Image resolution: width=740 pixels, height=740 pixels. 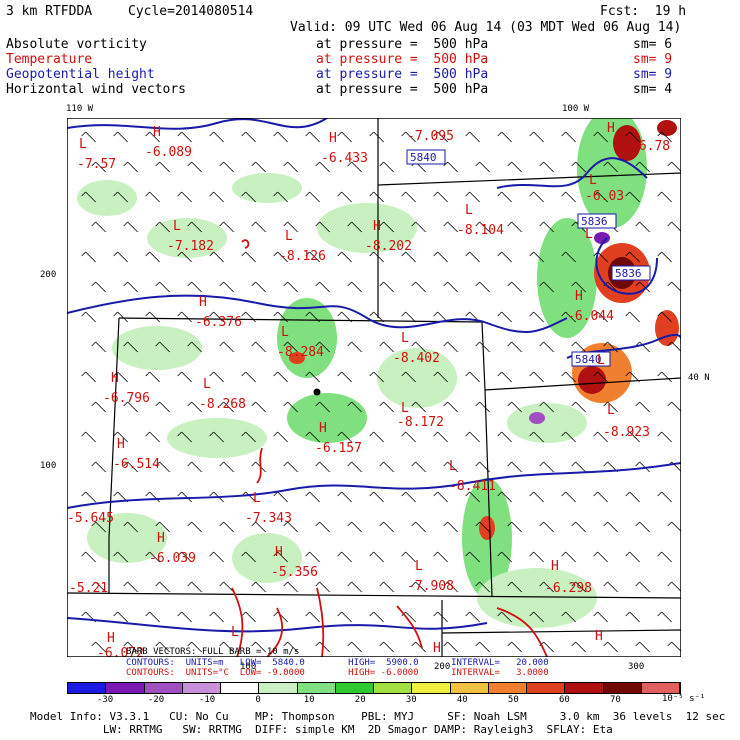 I want to click on svg-text: -7.182, so click(x=190, y=246).